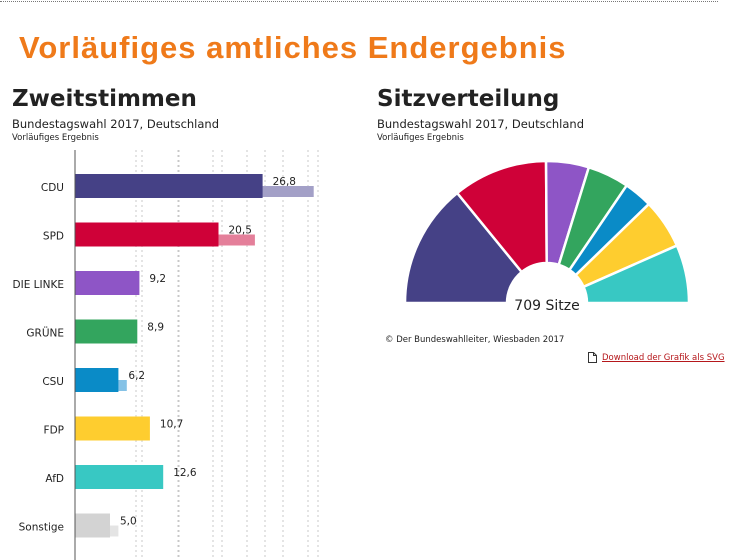 Image resolution: width=738 pixels, height=560 pixels. Describe the element at coordinates (116, 124) in the screenshot. I see `bar-chart-subtitle: Bundestagswahl 2017, Deutschland` at that location.